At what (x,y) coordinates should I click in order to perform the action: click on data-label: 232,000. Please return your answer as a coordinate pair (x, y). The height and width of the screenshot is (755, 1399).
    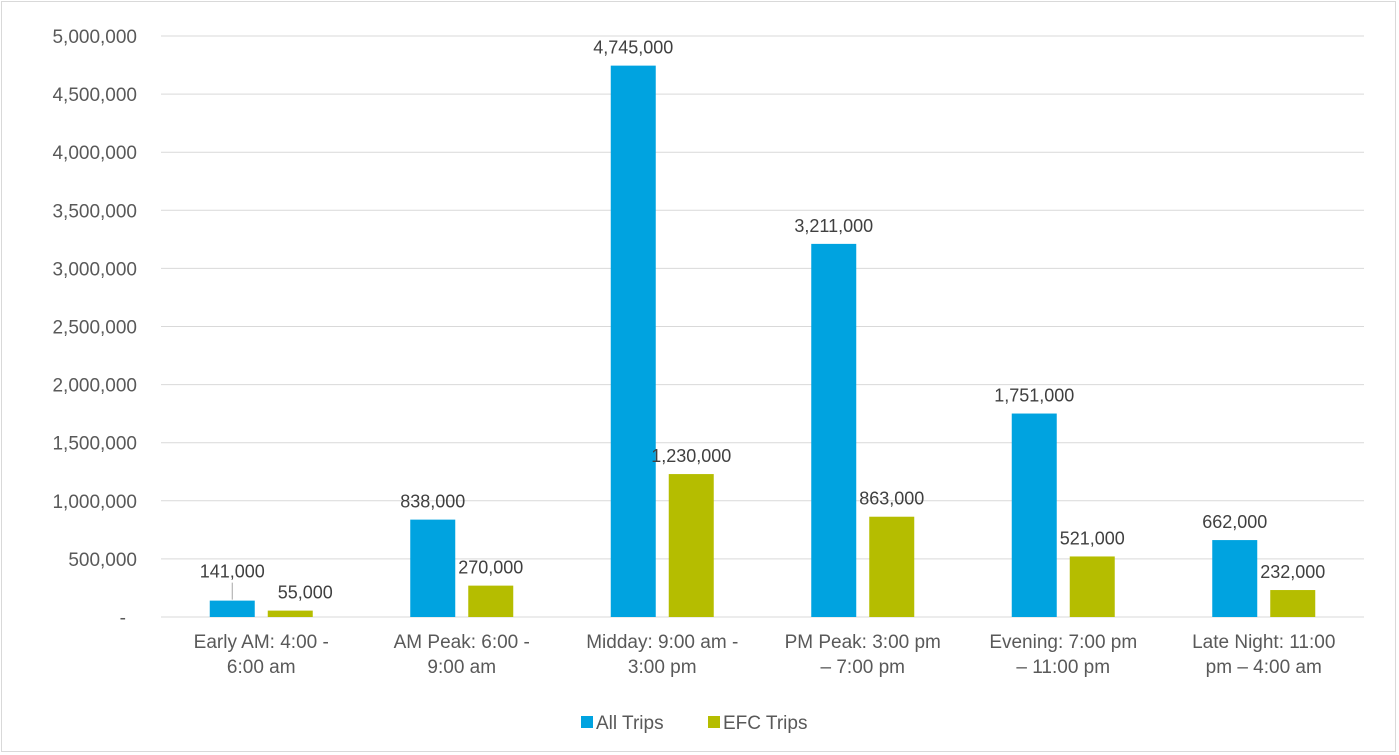
    Looking at the image, I should click on (1292, 572).